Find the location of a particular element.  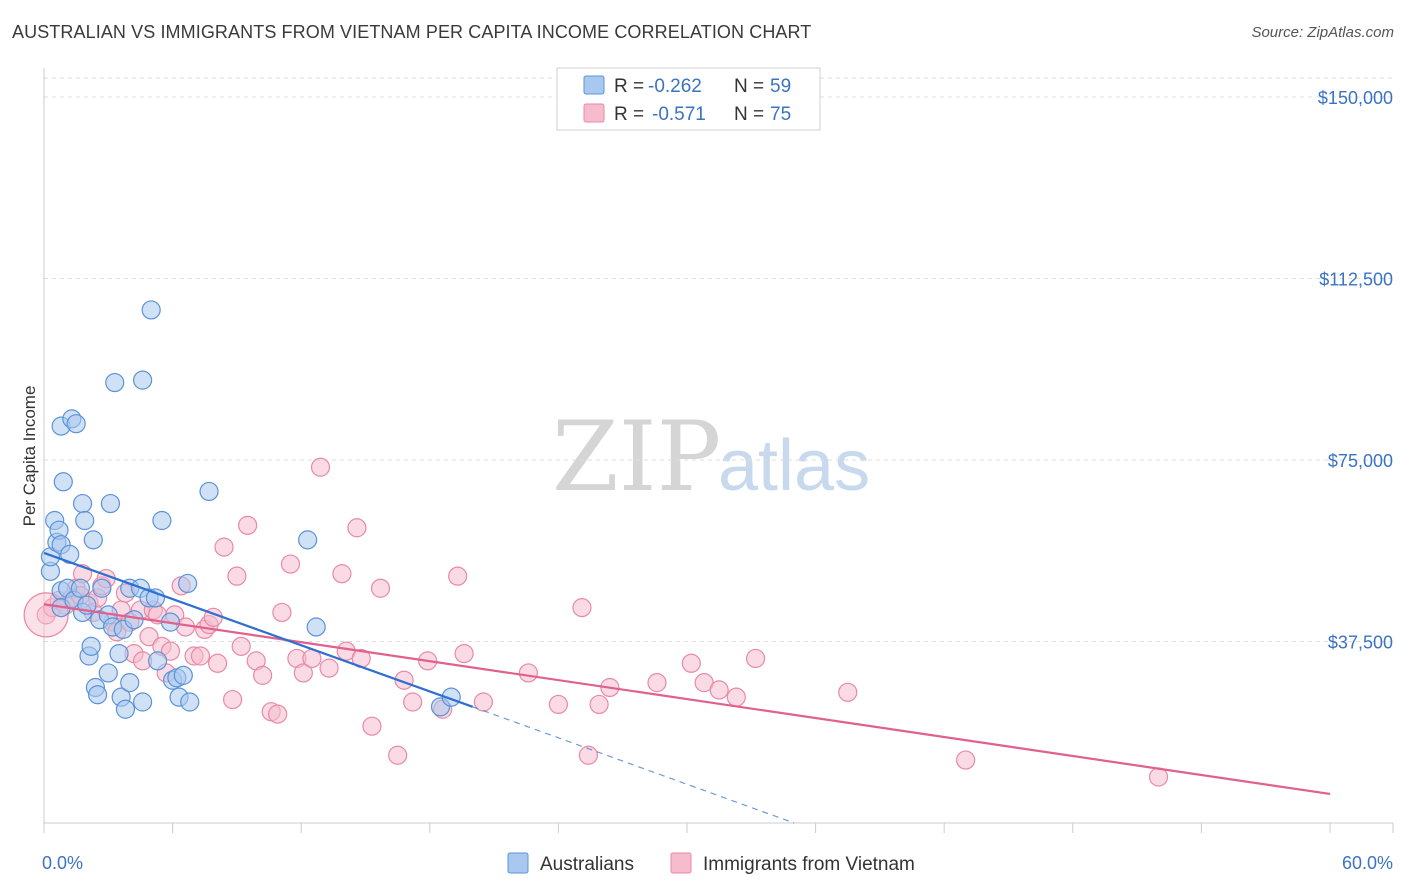

y-axis-label: Per Capita Income is located at coordinates (29, 456).